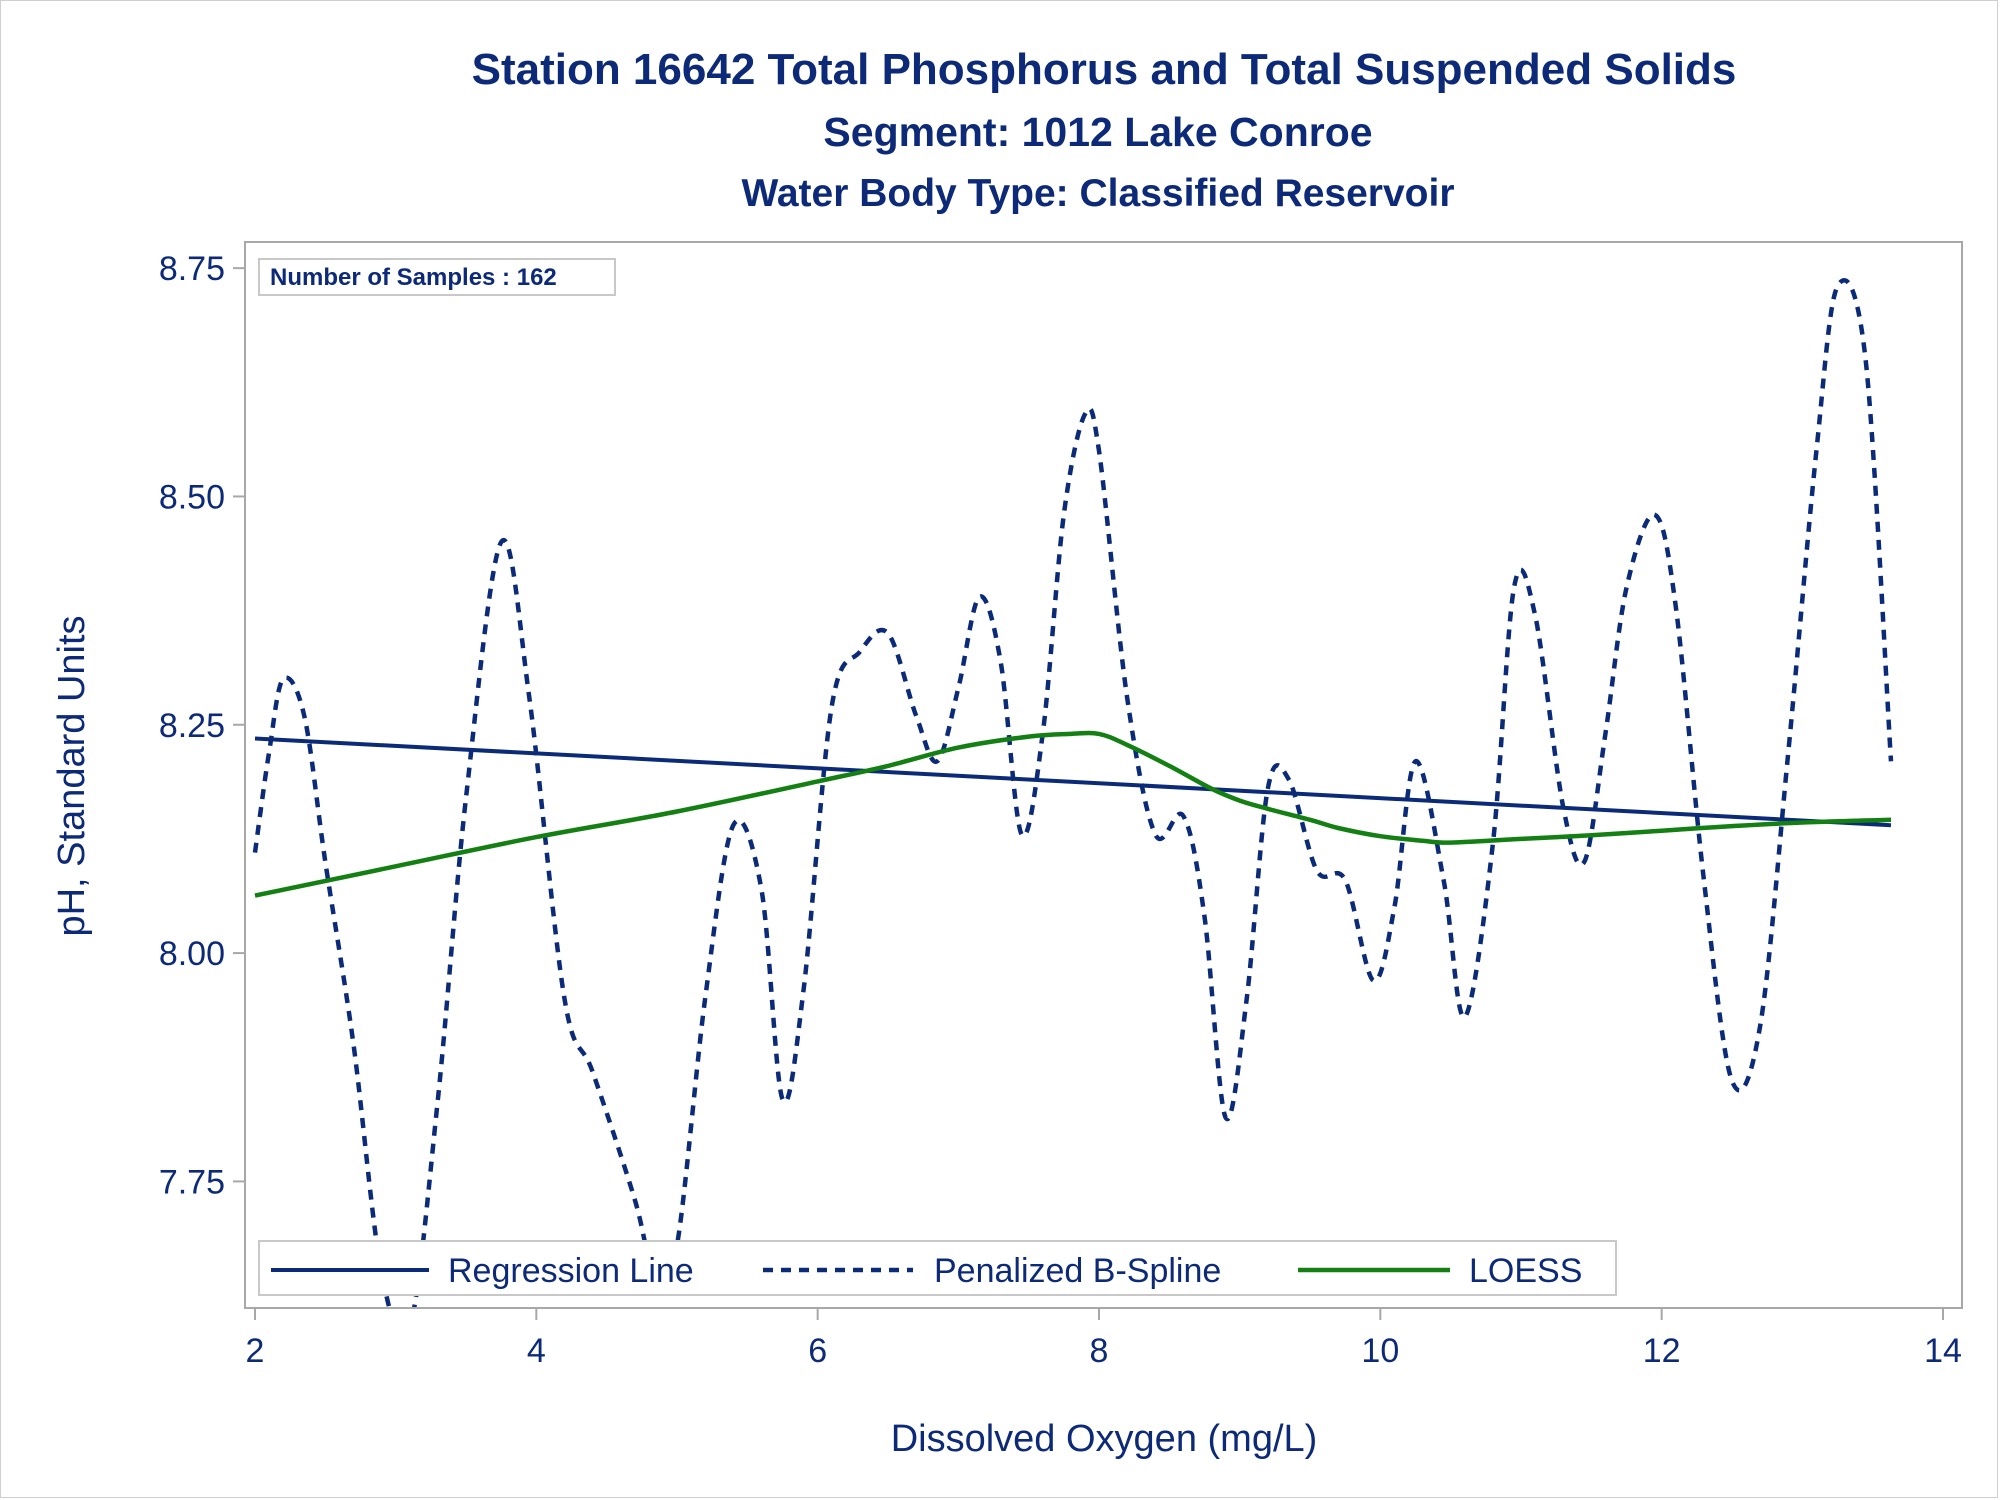  I want to click on y-tick-label: 7.75, so click(192, 1182).